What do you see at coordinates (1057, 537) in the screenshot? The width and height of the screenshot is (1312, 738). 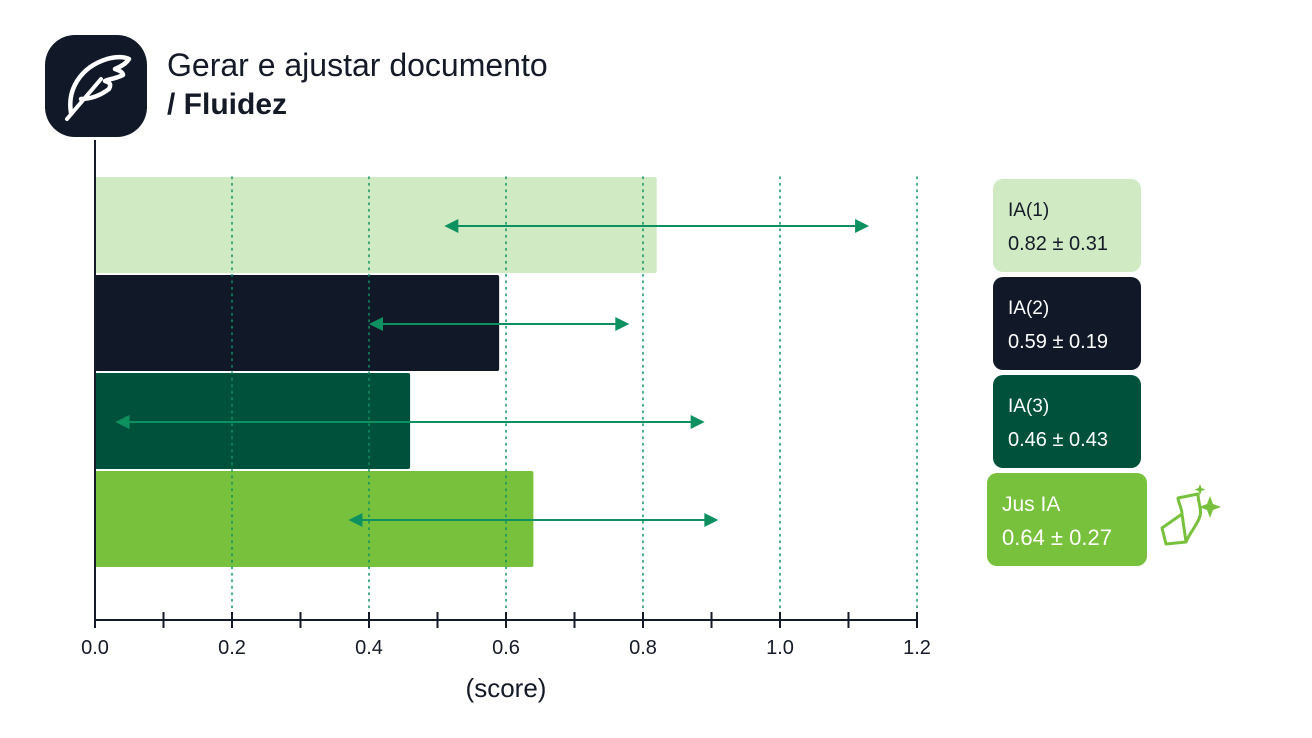 I see `legend-series-value: 0.64 ± 0.27` at bounding box center [1057, 537].